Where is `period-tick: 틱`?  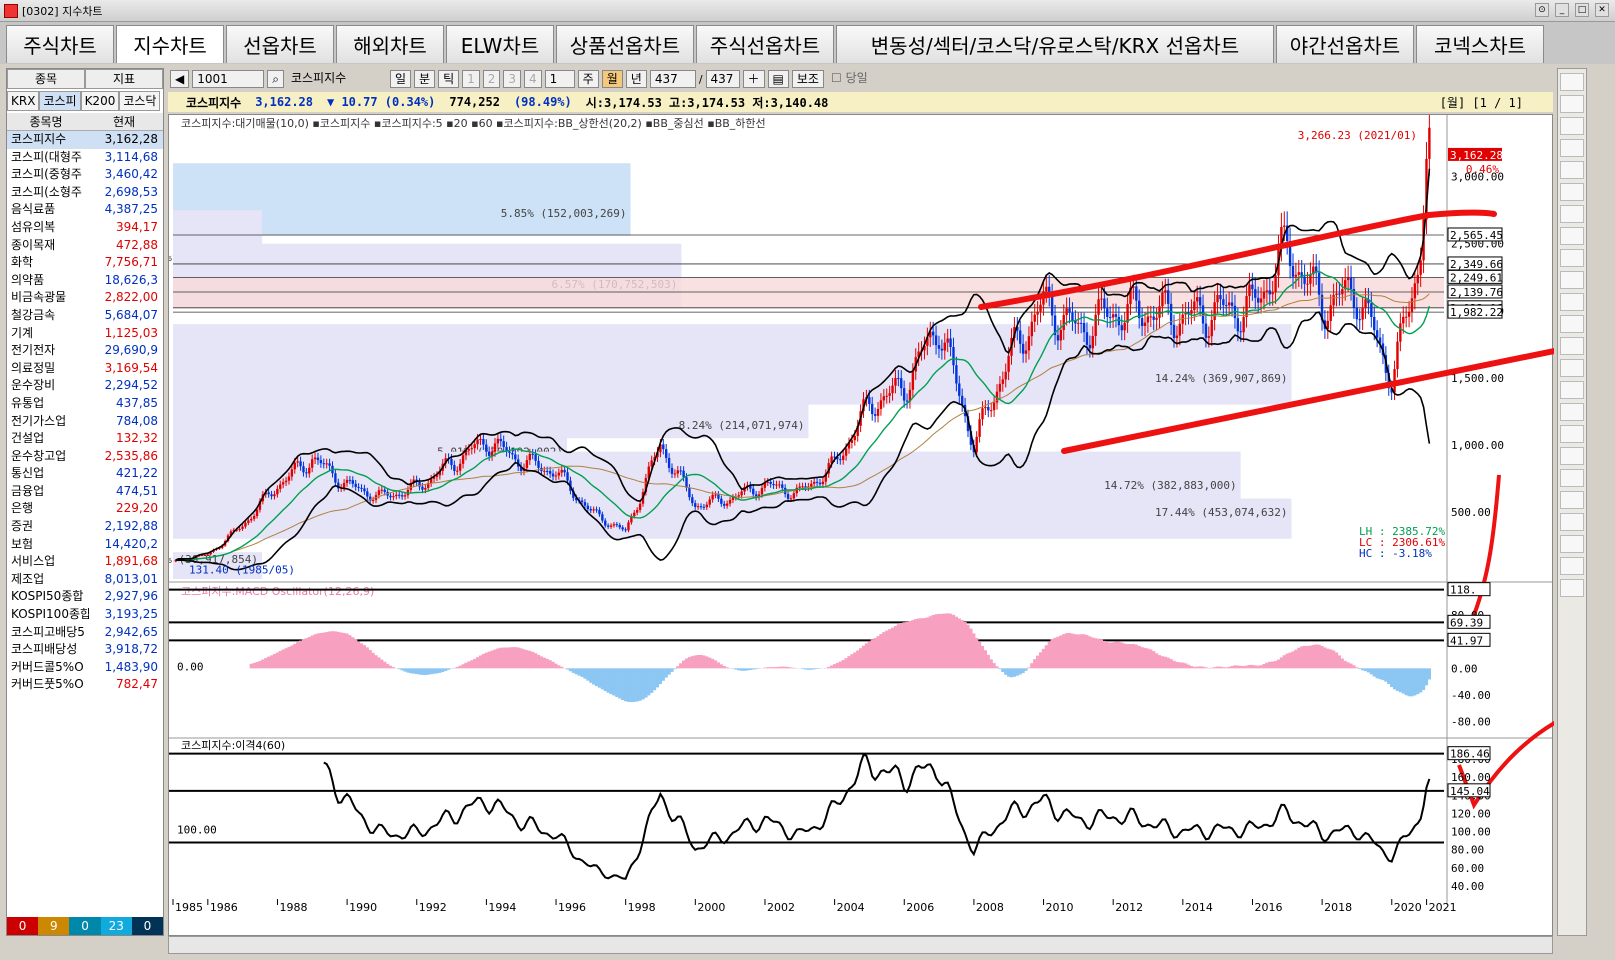 period-tick: 틱 is located at coordinates (449, 79).